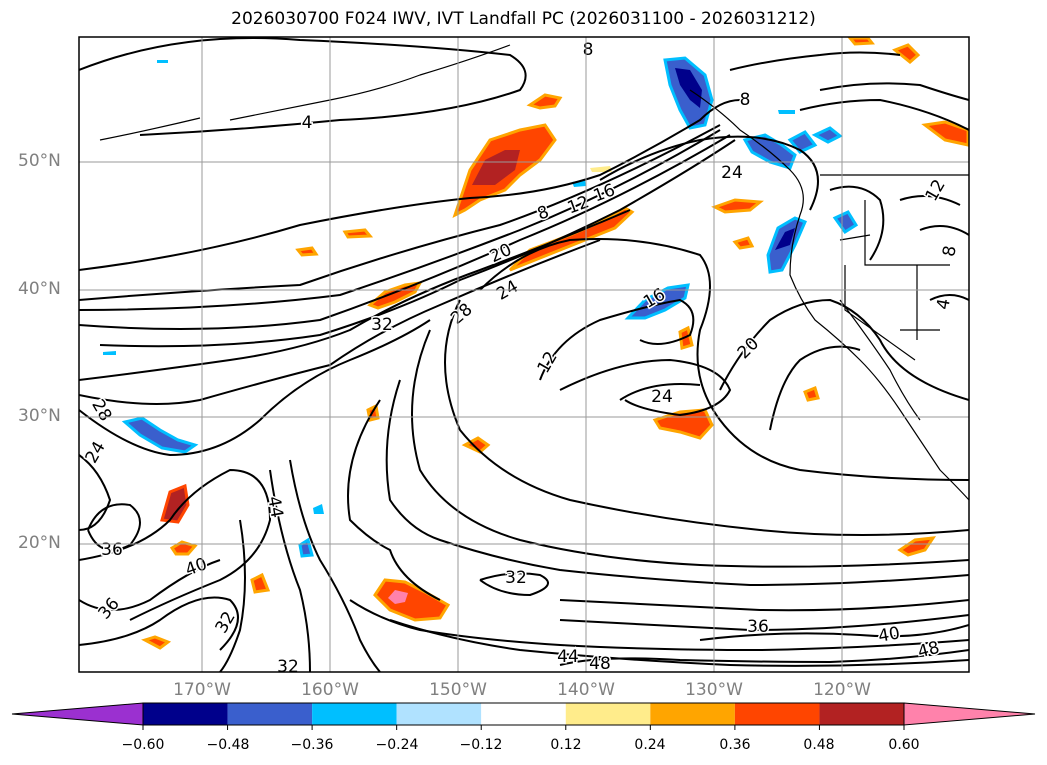 The image size is (1047, 765). I want to click on lat-label: 20°N, so click(39, 543).